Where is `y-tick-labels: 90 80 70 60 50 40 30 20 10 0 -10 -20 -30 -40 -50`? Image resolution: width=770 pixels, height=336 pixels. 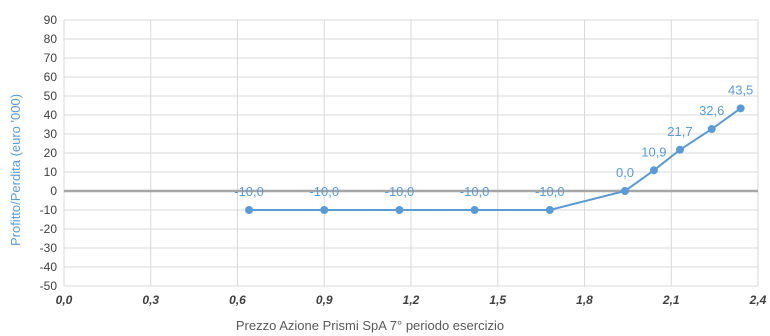
y-tick-labels: 90 80 70 60 50 40 30 20 10 0 -10 -20 -30 -40 -50 is located at coordinates (49, 153).